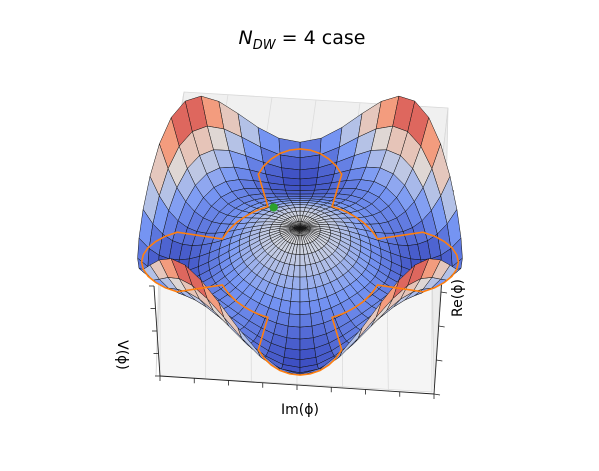 This screenshot has height=471, width=599. I want to click on highlight-point, so click(273, 207).